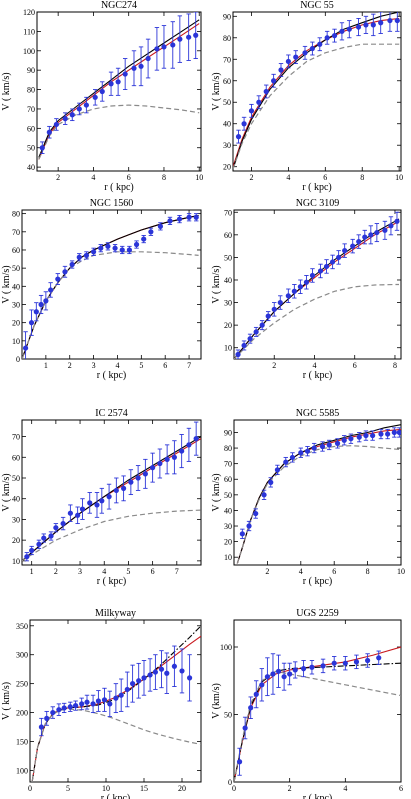 Image resolution: width=411 pixels, height=799 pixels. Describe the element at coordinates (317, 722) in the screenshot. I see `model-curve-dashdot` at that location.